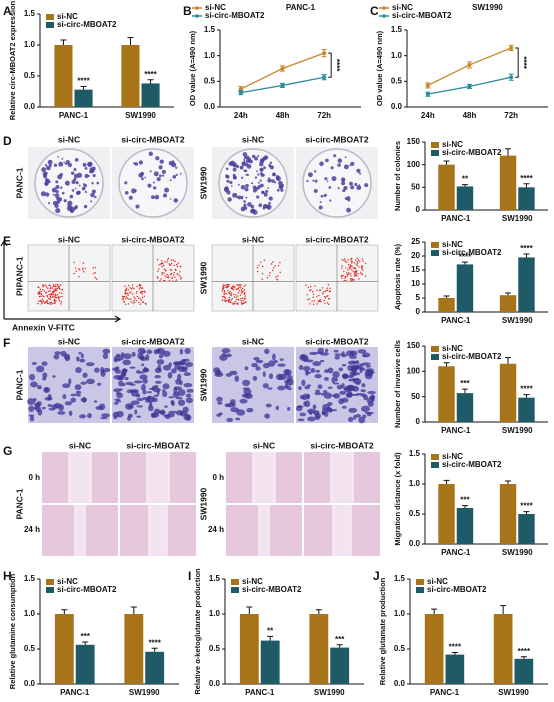  I want to click on legend-label: si-NC, so click(252, 581).